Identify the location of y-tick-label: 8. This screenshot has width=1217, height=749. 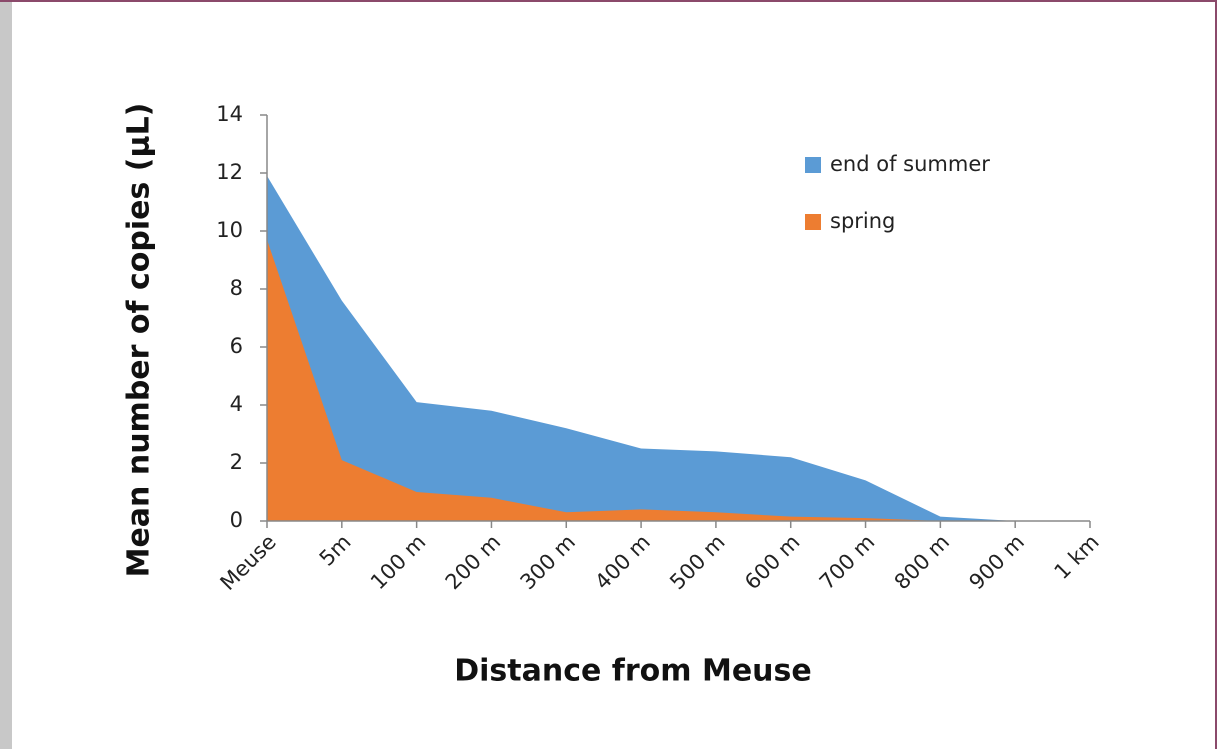
(236, 288).